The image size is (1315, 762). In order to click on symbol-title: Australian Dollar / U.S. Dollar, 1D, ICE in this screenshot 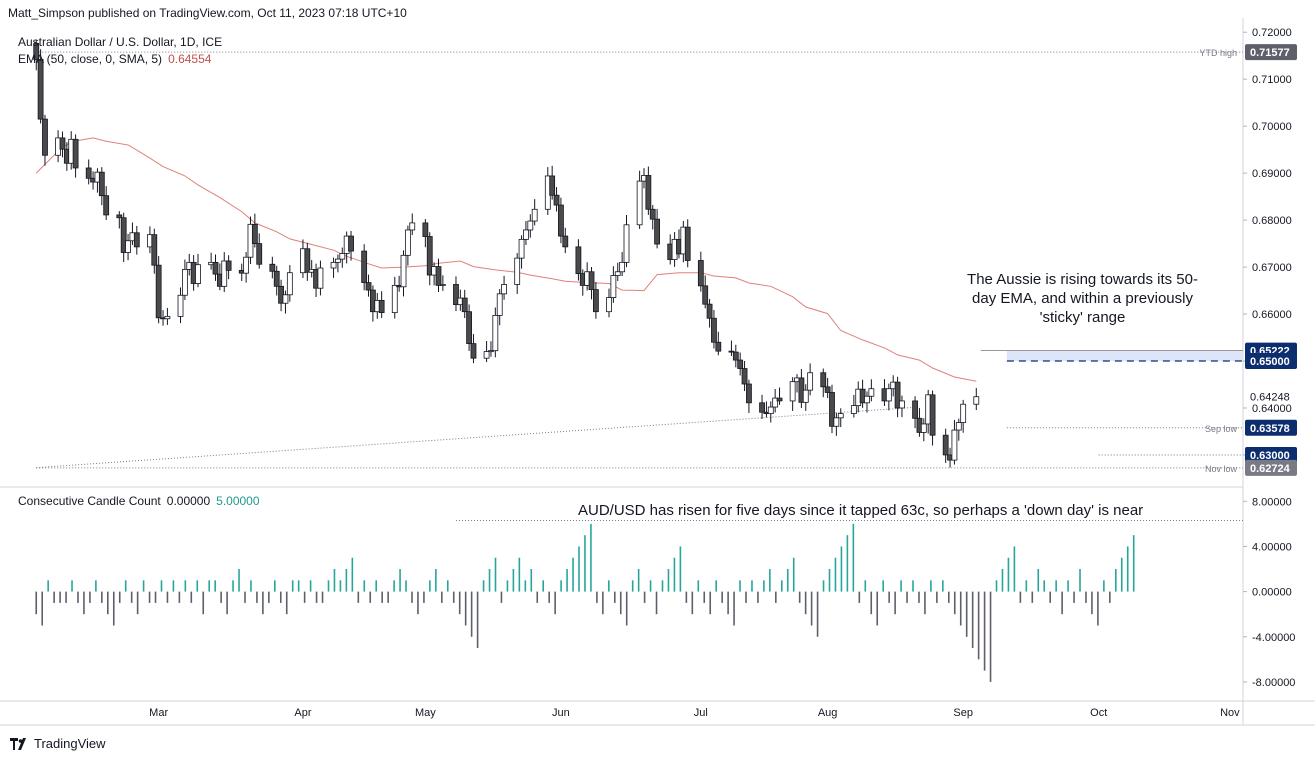, I will do `click(120, 42)`.